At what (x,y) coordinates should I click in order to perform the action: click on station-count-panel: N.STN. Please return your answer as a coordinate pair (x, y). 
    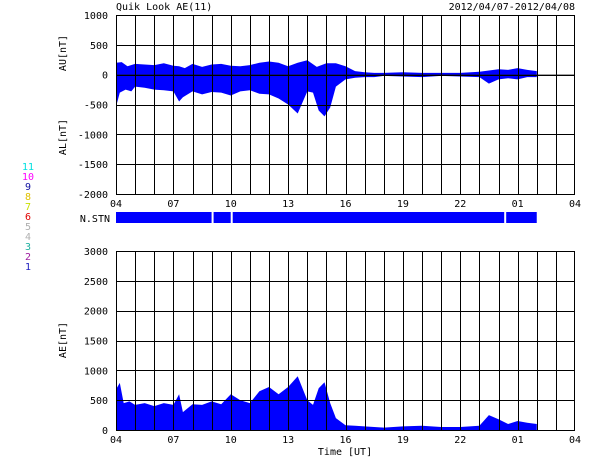
    Looking at the image, I should click on (308, 218).